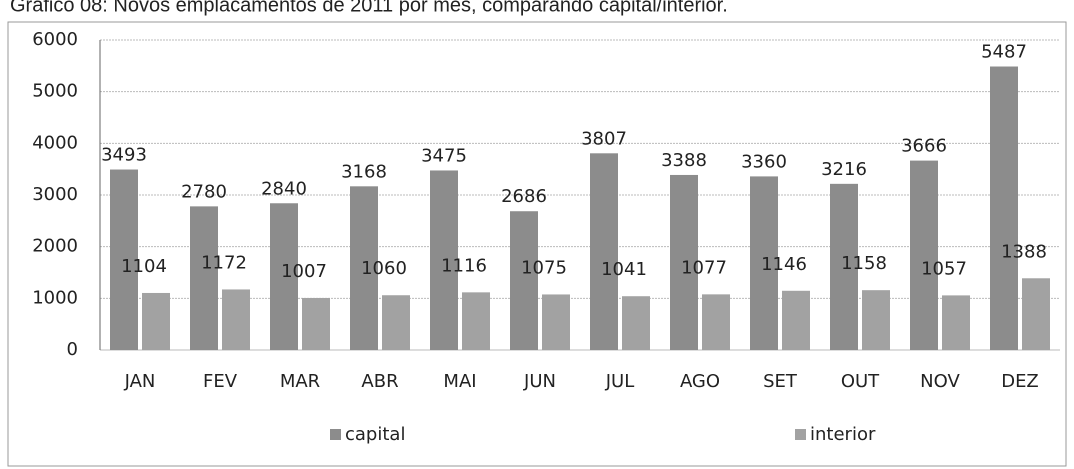 This screenshot has height=469, width=1074. I want to click on value-label: 1057, so click(944, 268).